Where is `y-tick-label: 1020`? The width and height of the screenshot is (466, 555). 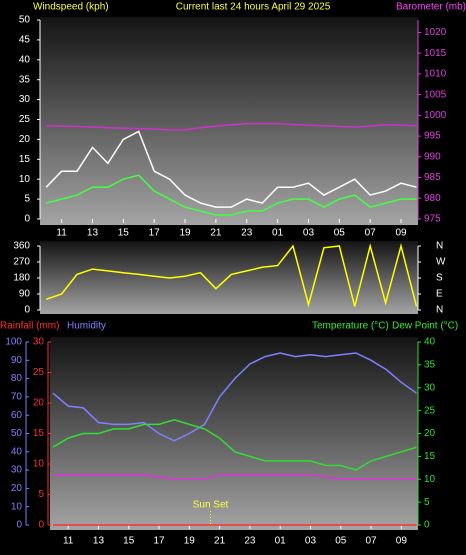 y-tick-label: 1020 is located at coordinates (435, 32).